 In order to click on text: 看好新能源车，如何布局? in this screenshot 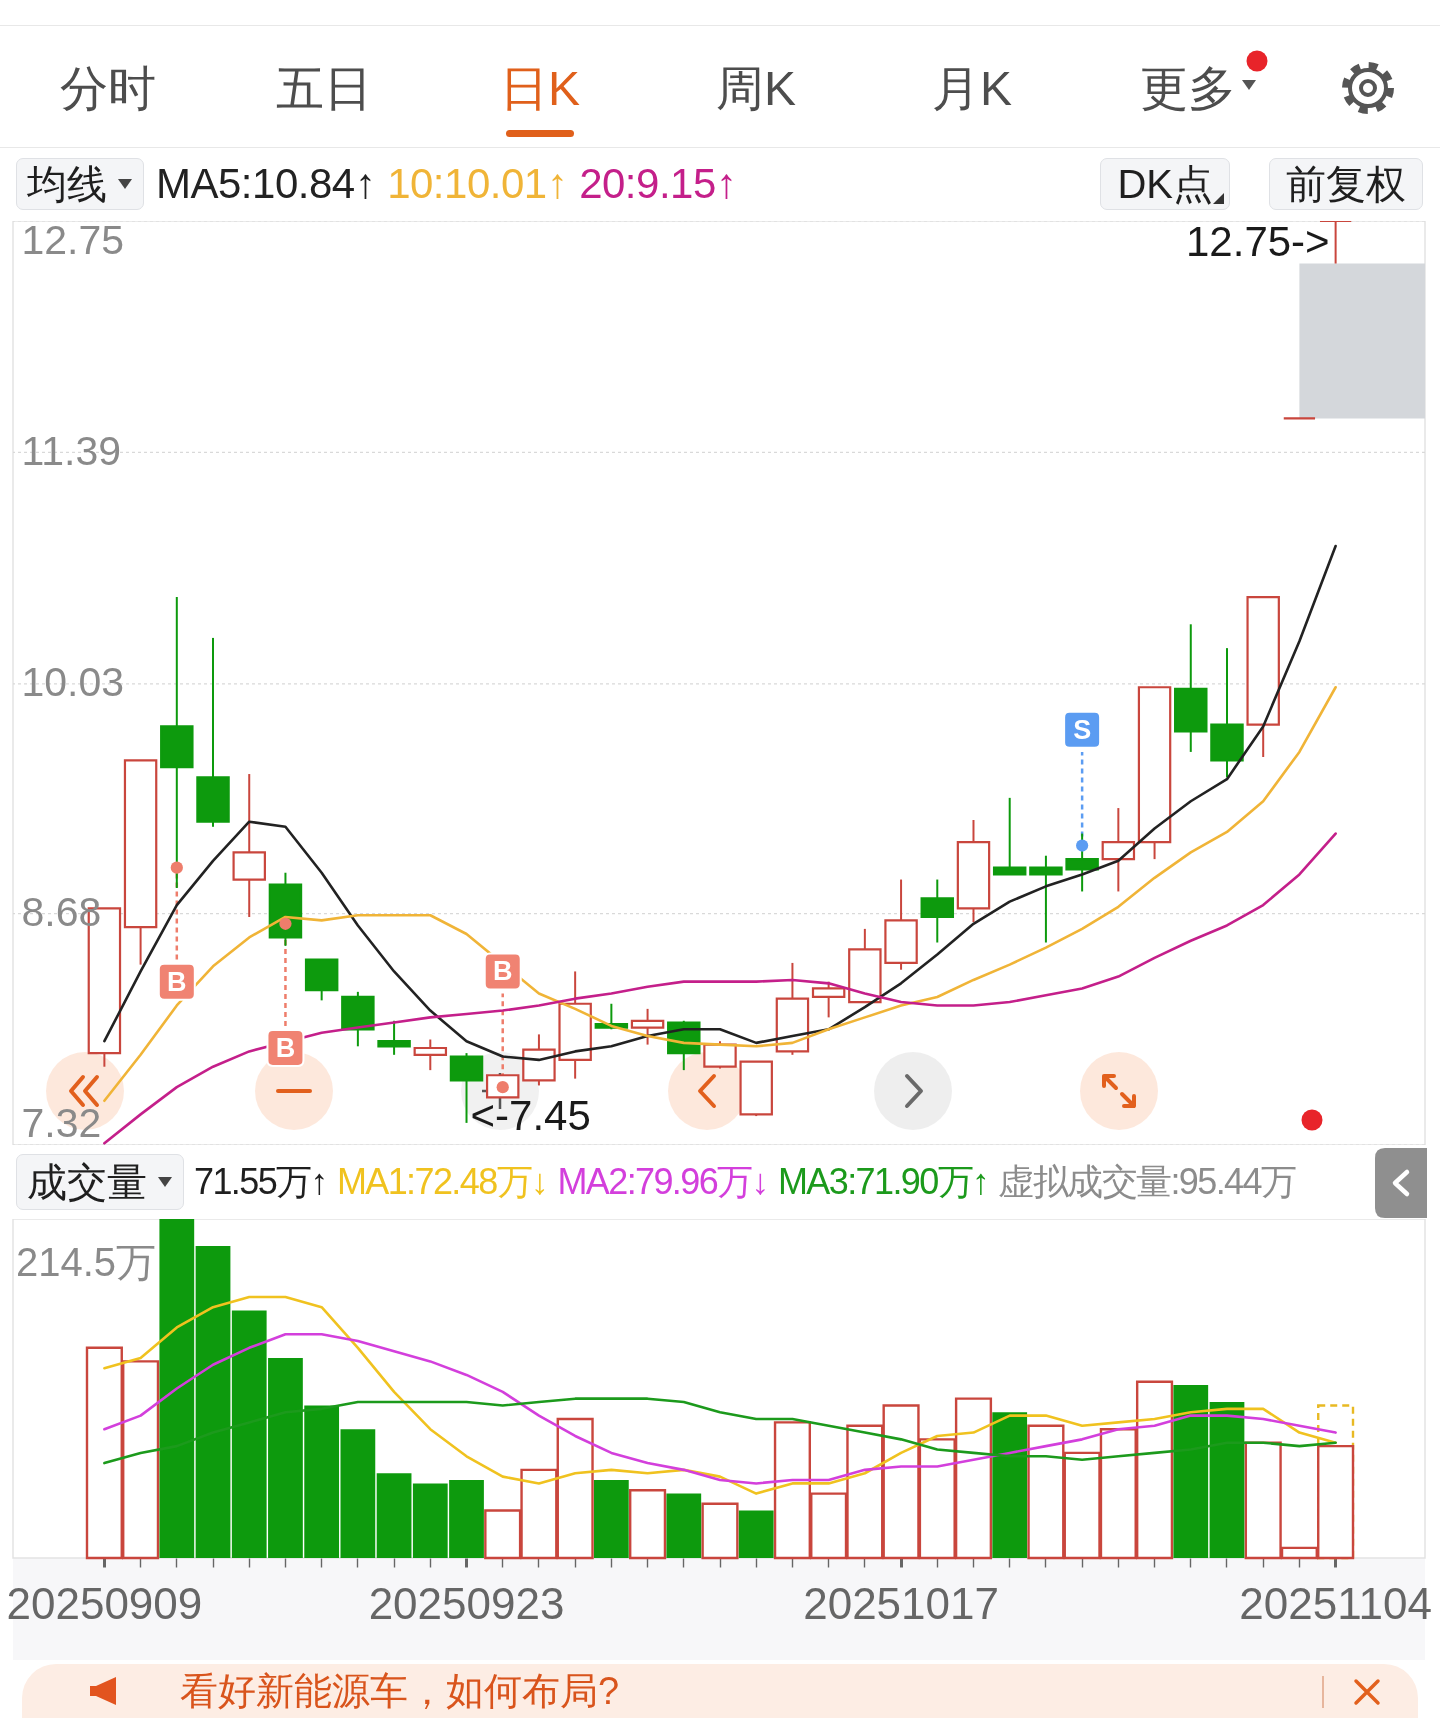, I will do `click(400, 1691)`.